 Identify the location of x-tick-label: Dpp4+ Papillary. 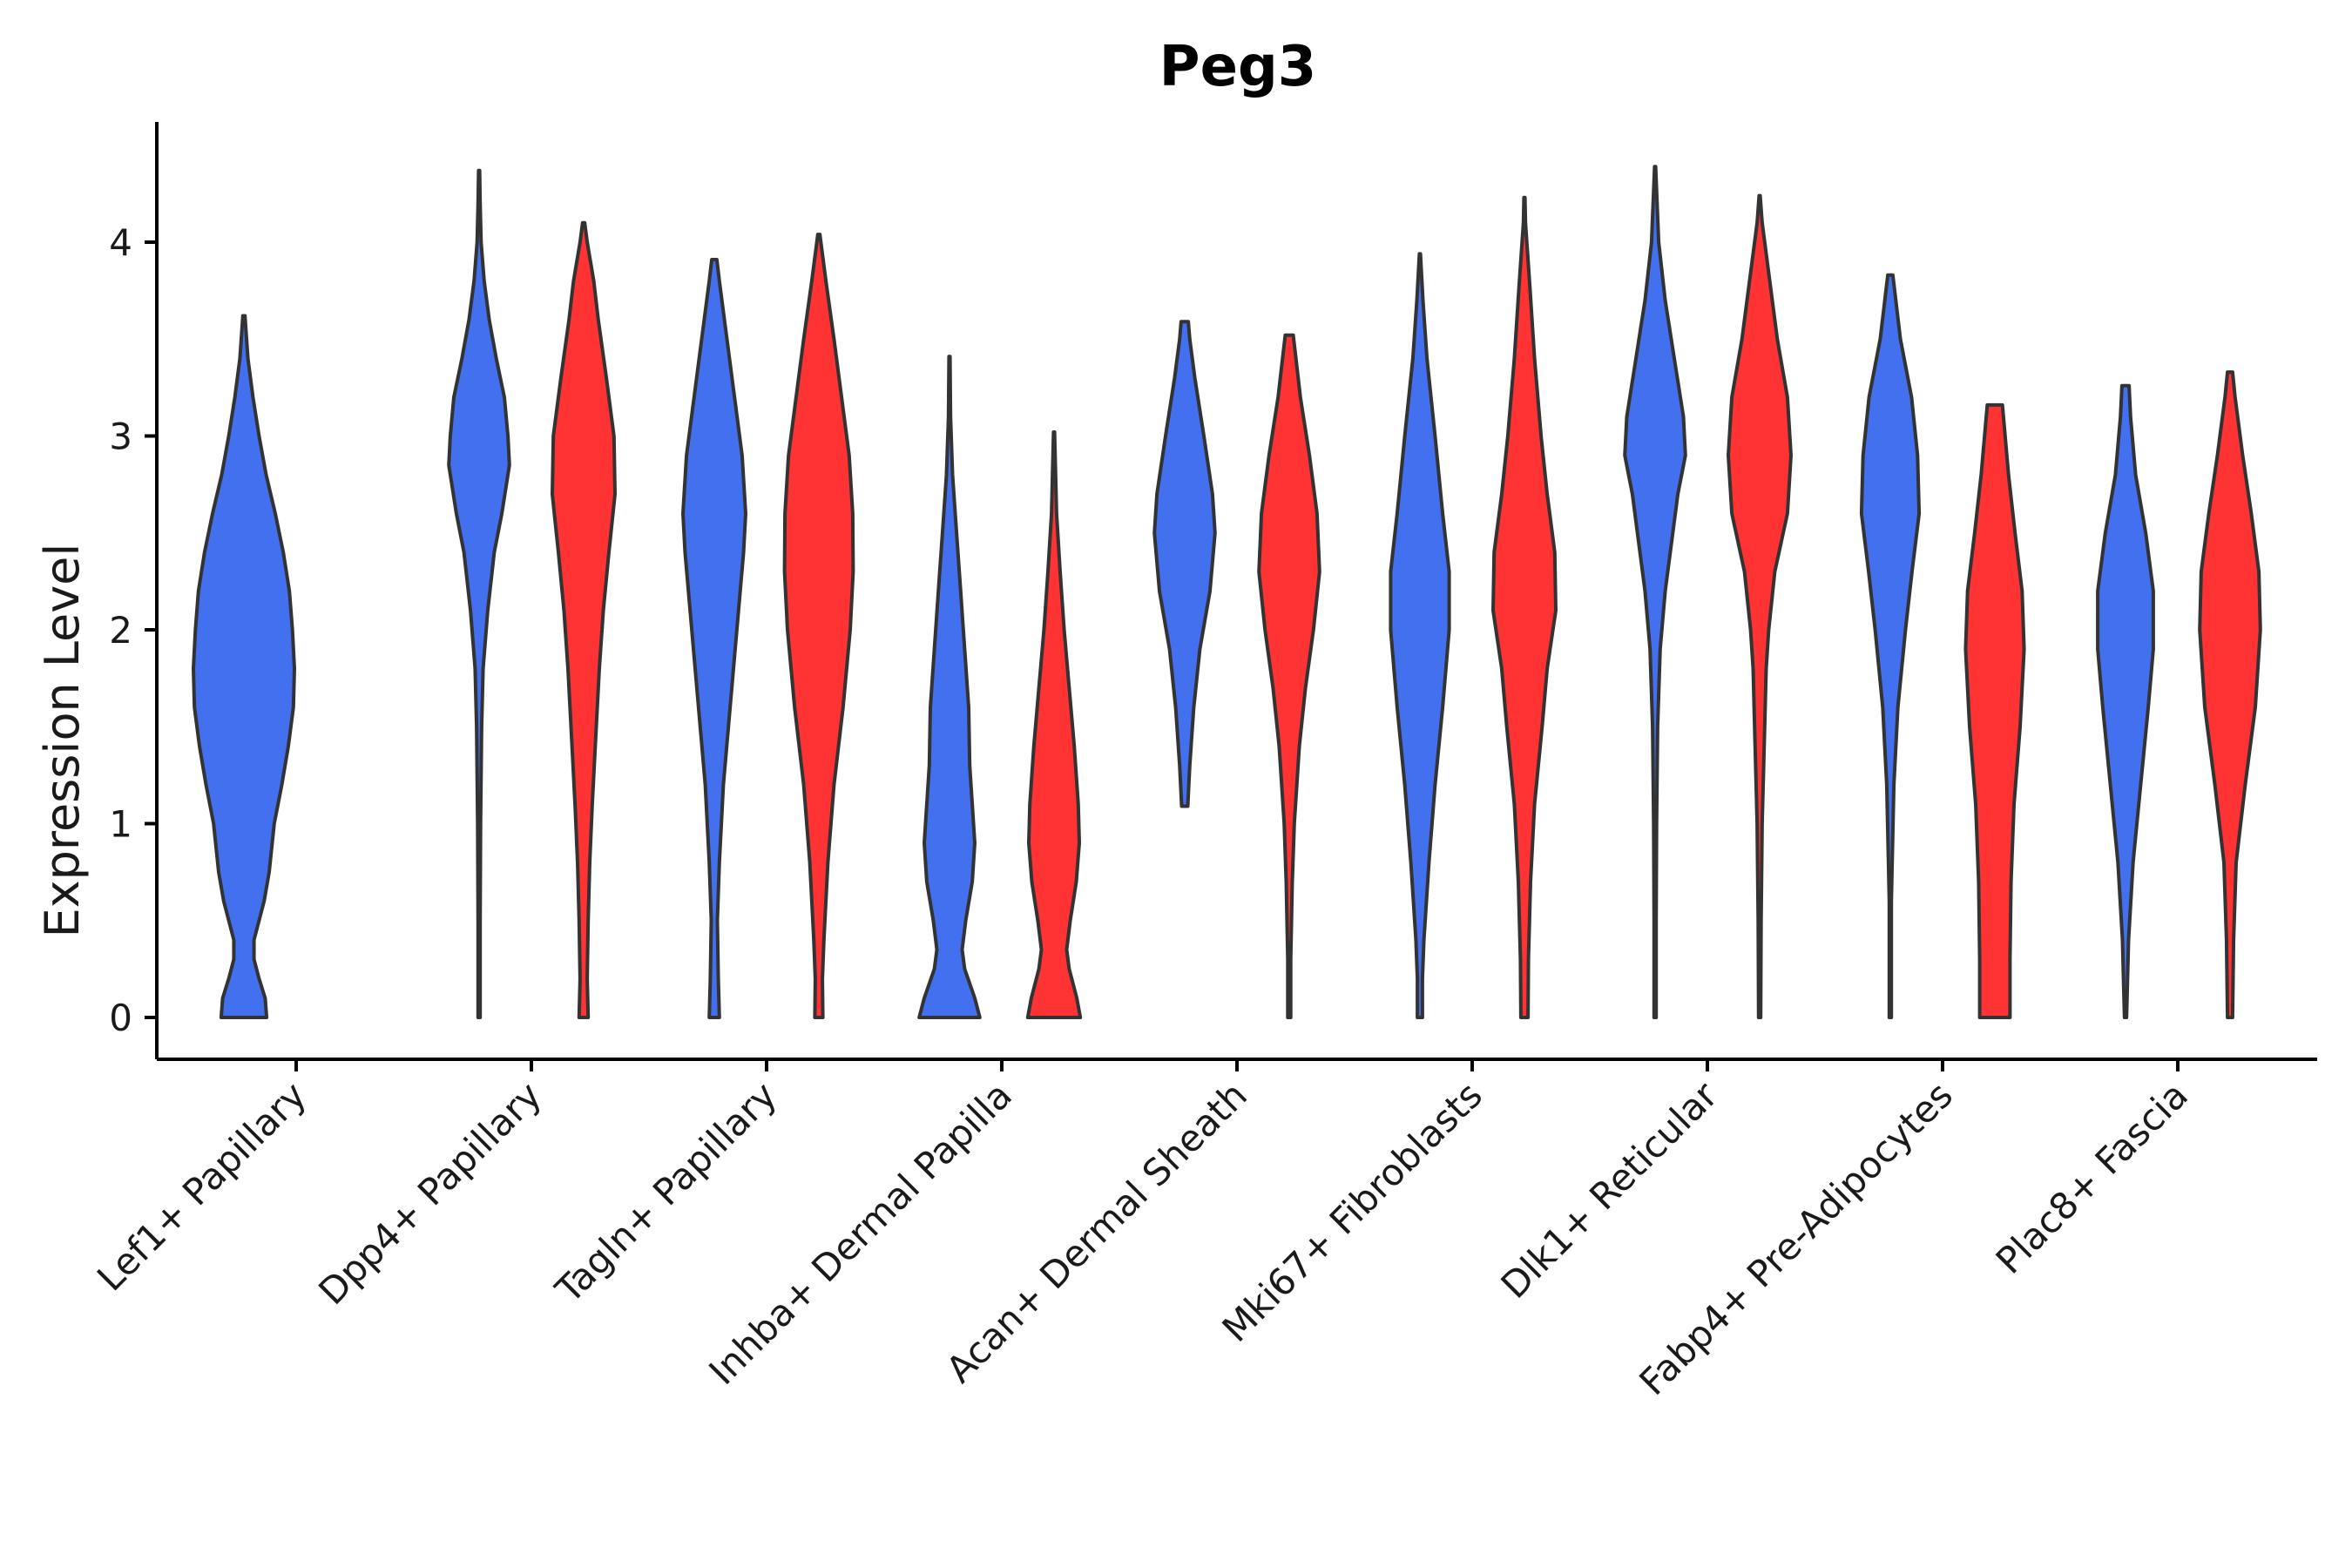
(430, 1193).